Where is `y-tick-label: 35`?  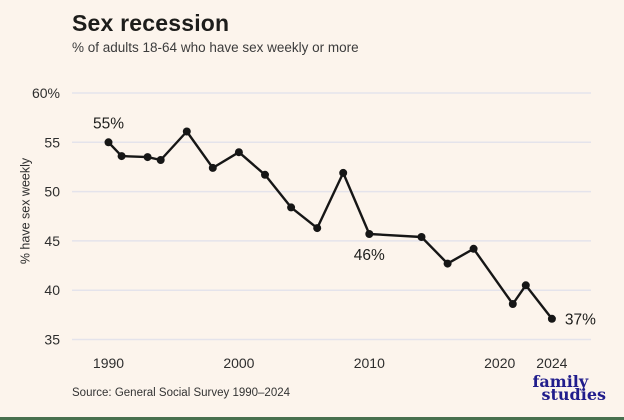
y-tick-label: 35 is located at coordinates (52, 340).